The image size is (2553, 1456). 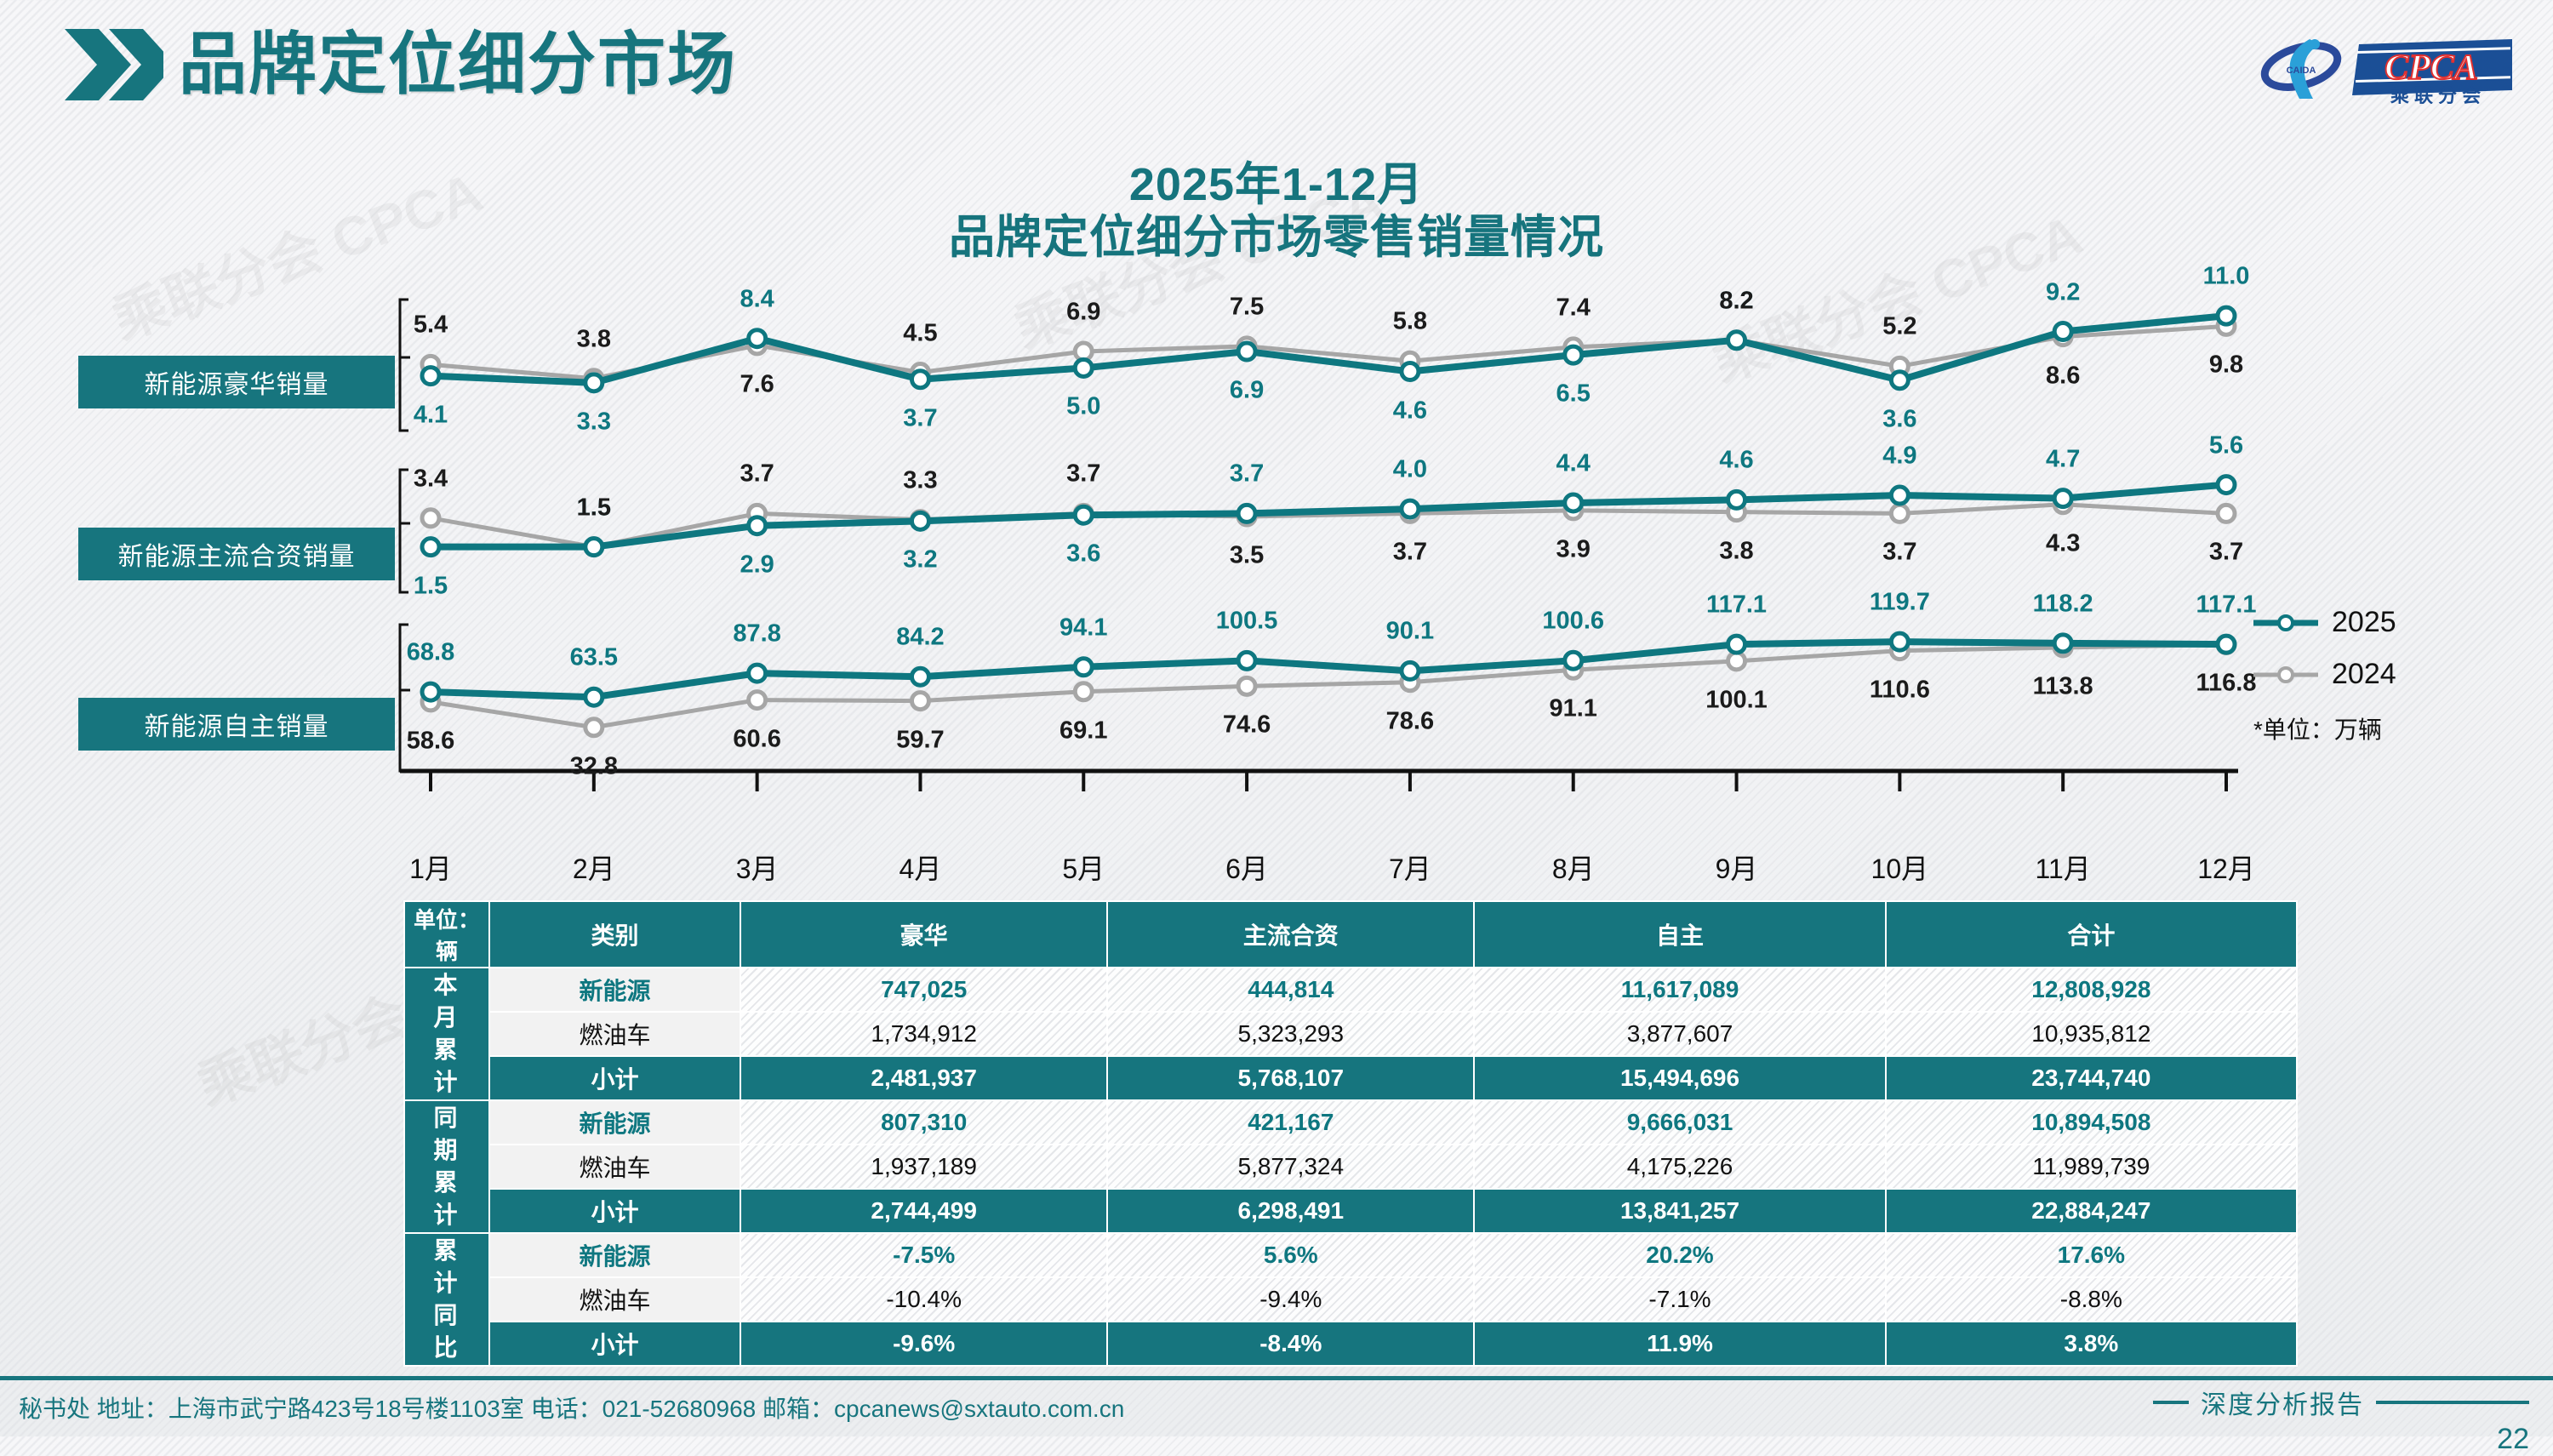 I want to click on data-label-2025: 84.2, so click(x=920, y=637).